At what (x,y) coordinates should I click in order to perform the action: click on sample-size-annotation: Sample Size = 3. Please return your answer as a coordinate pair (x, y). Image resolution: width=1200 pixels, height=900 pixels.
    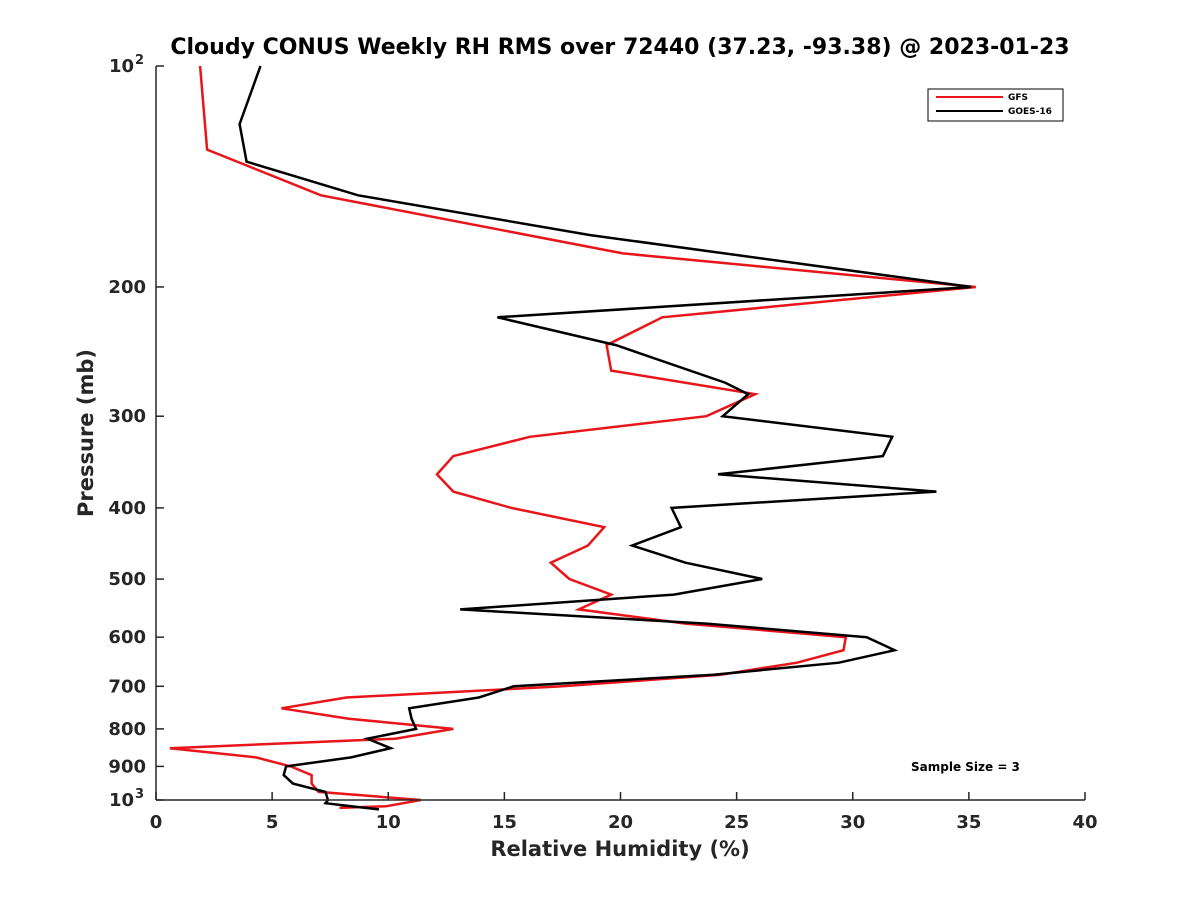
    Looking at the image, I should click on (965, 767).